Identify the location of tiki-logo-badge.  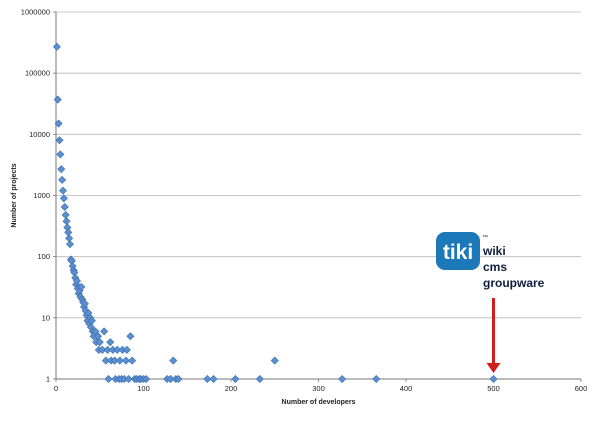
(458, 251).